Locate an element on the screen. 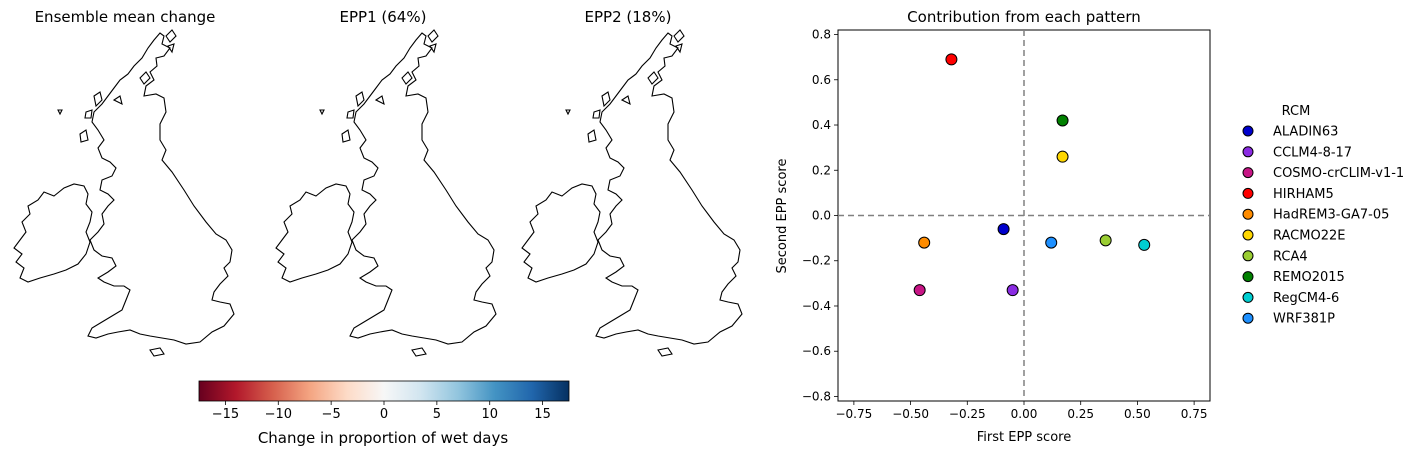 The image size is (1427, 454). legend-label-regcm4-6: RegCM4-6 is located at coordinates (1306, 298).